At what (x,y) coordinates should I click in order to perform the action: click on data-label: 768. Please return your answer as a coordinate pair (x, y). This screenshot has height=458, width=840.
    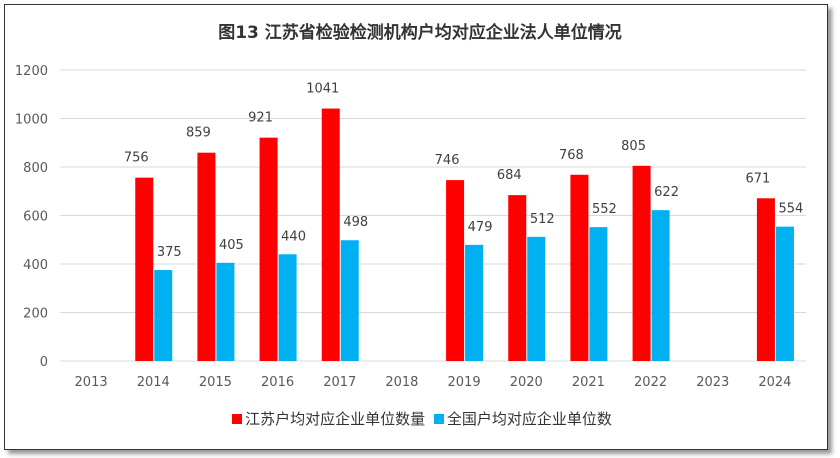
    Looking at the image, I should click on (571, 155).